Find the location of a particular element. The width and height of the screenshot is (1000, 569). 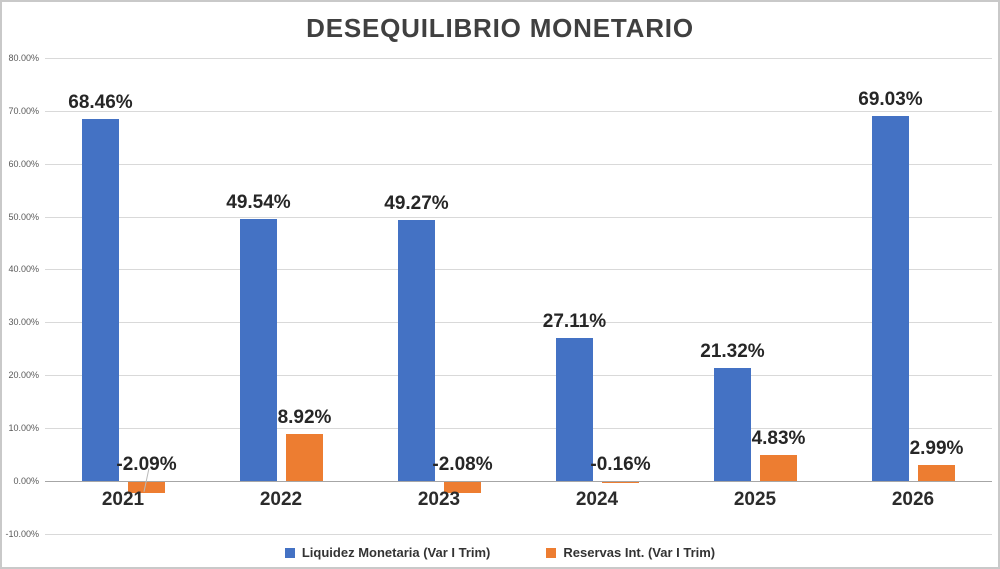

data-label: 27.11% is located at coordinates (574, 321).